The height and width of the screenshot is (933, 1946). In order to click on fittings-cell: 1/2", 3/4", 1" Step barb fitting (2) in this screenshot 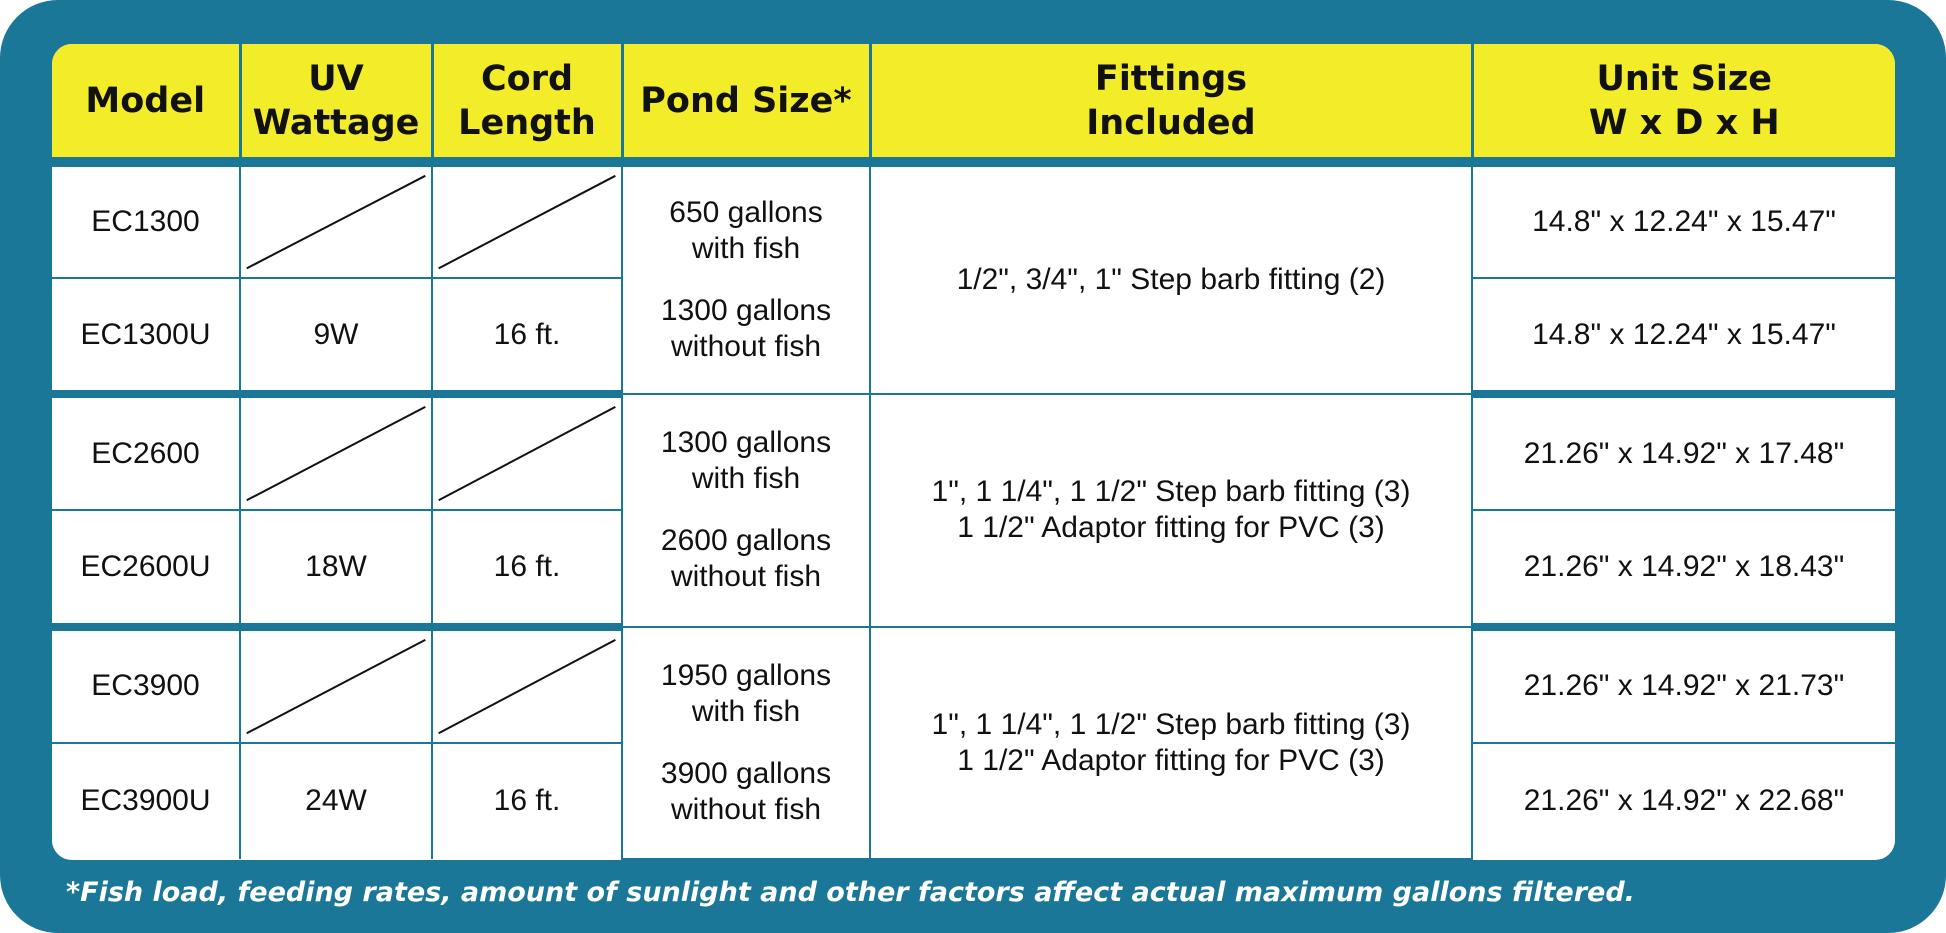, I will do `click(1171, 278)`.